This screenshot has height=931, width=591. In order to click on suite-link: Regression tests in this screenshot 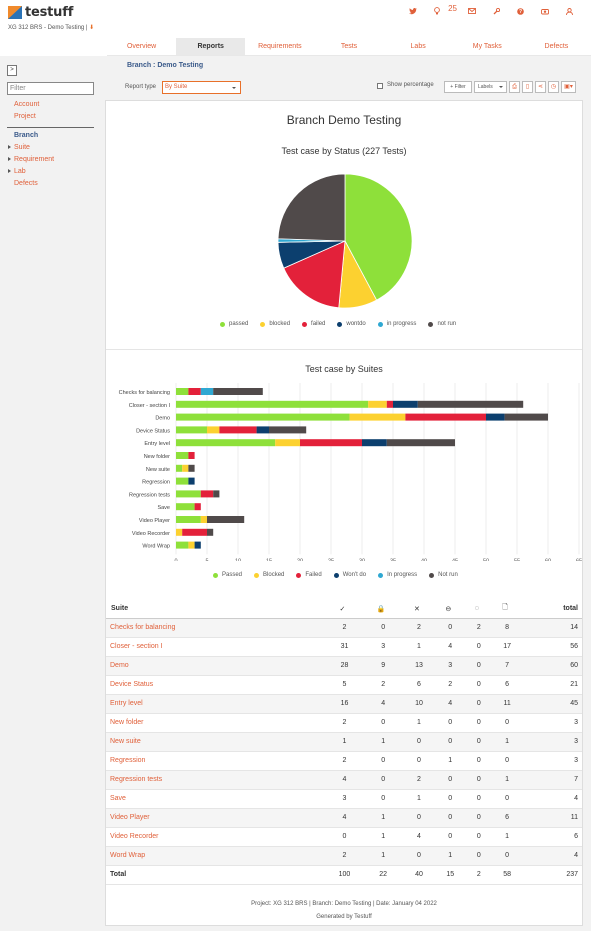, I will do `click(216, 780)`.